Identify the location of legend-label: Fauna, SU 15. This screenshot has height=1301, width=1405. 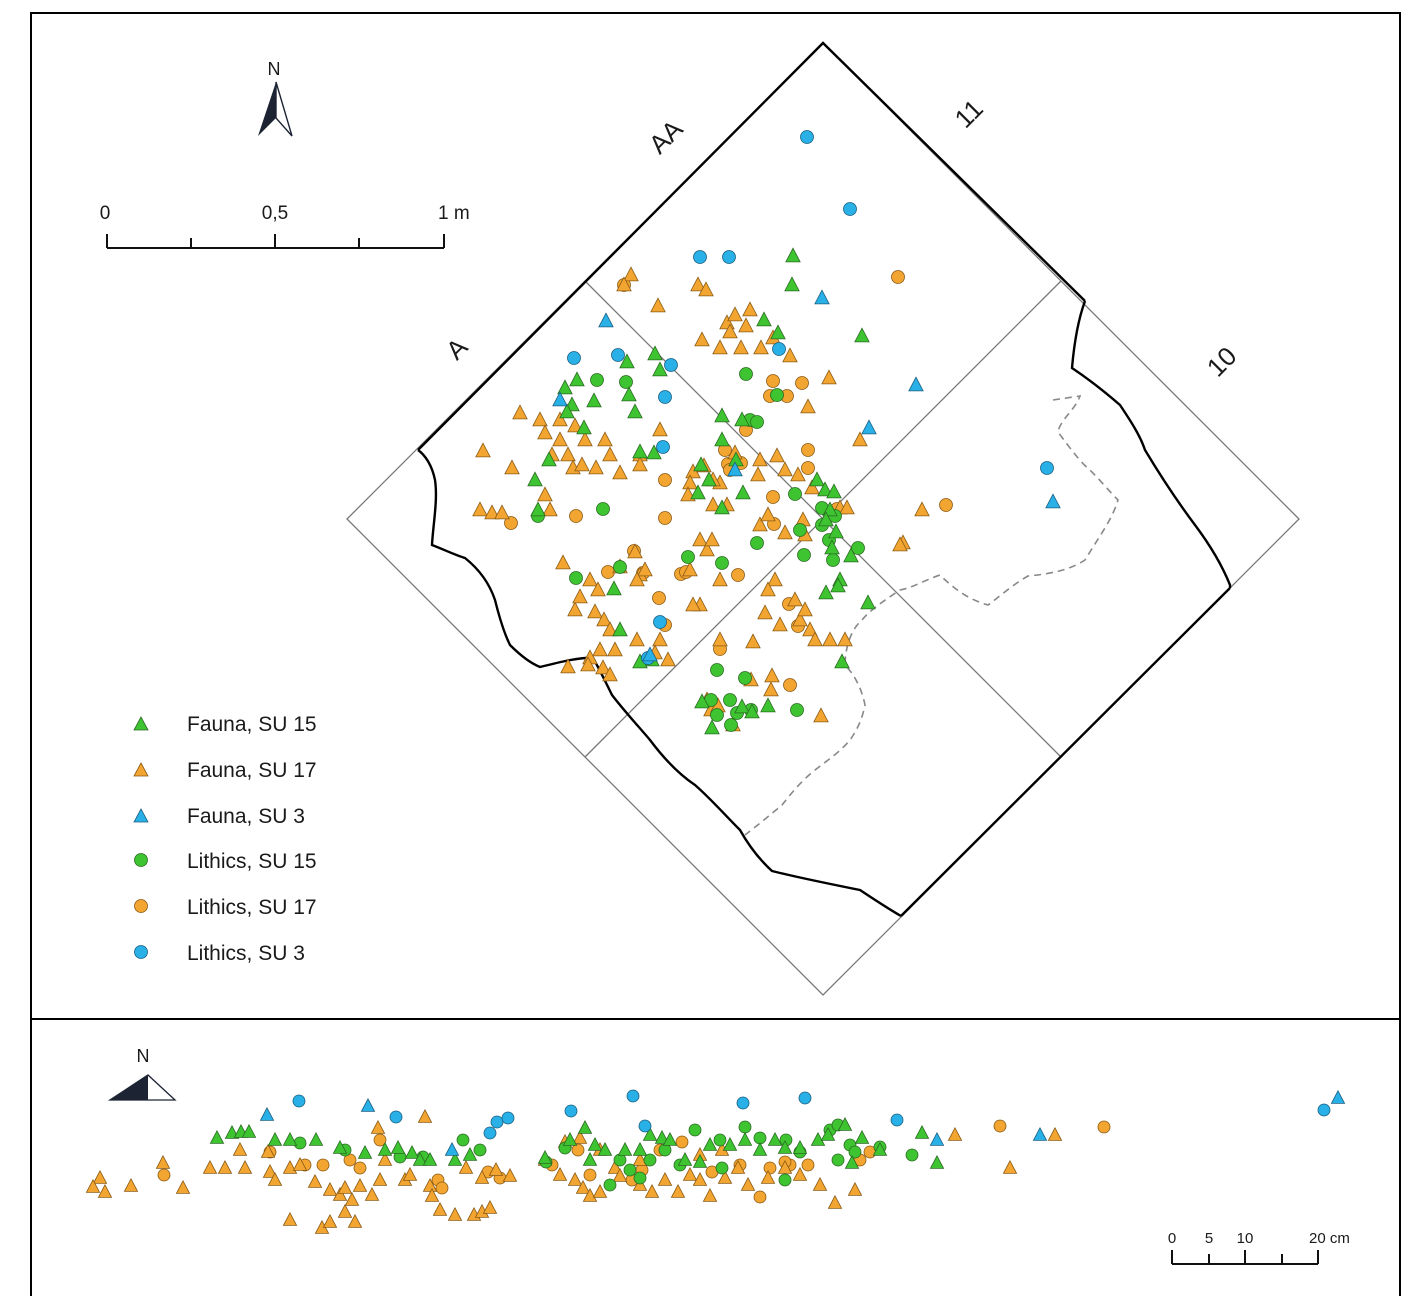
(252, 724).